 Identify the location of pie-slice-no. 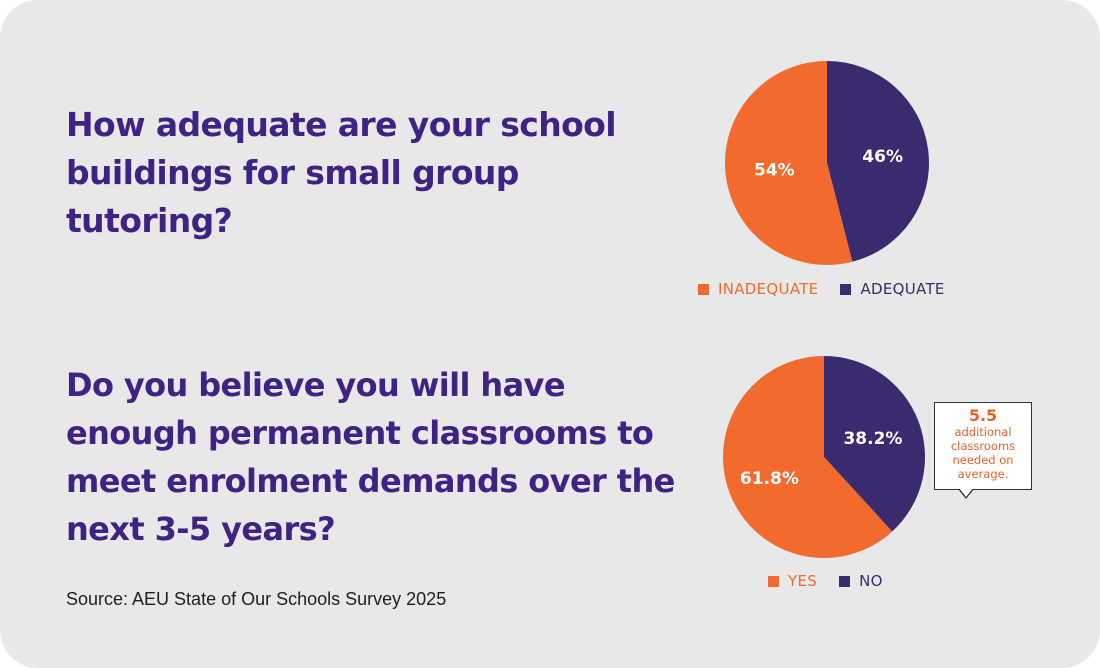
(874, 444).